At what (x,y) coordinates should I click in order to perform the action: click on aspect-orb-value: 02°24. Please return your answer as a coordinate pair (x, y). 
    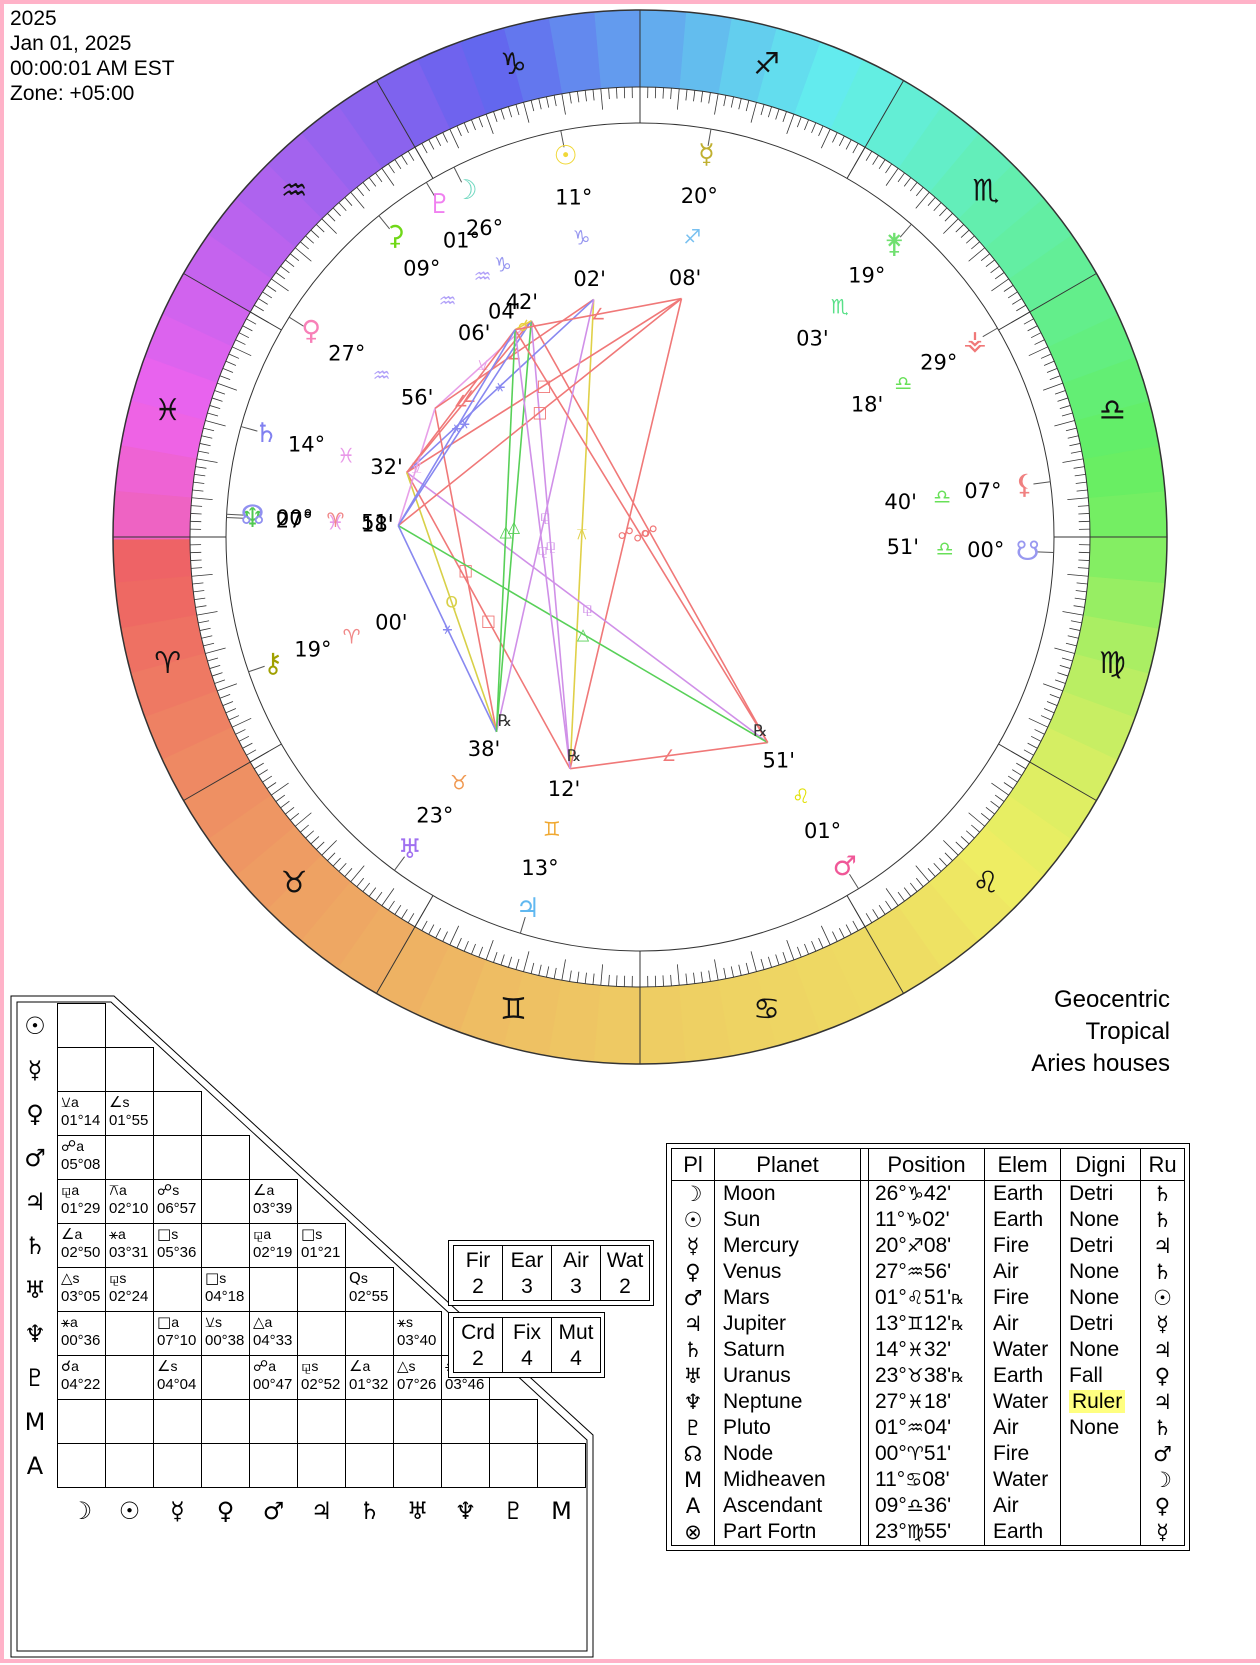
    Looking at the image, I should click on (131, 1297).